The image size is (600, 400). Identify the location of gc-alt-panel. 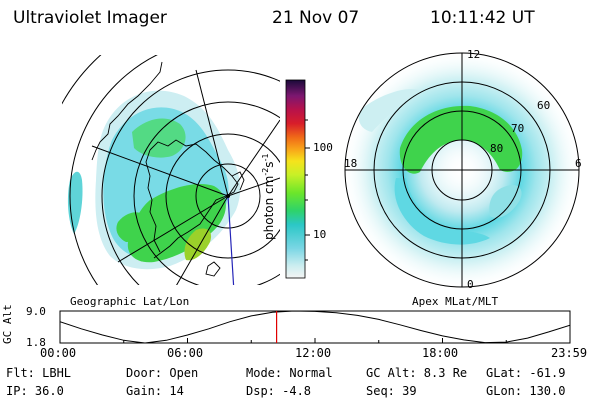
(315, 327).